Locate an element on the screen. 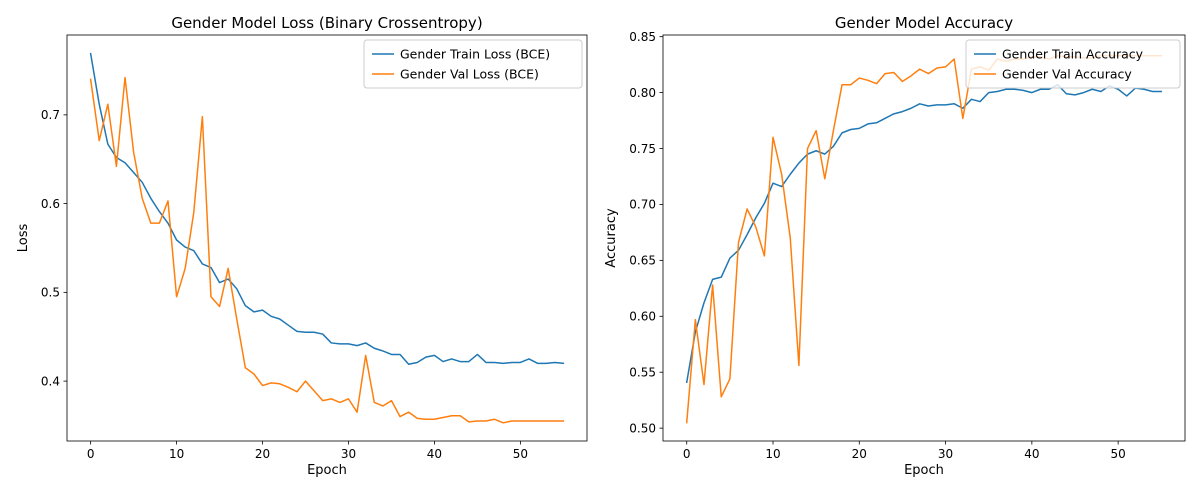  loss-x-tick-label: 0 is located at coordinates (91, 454).